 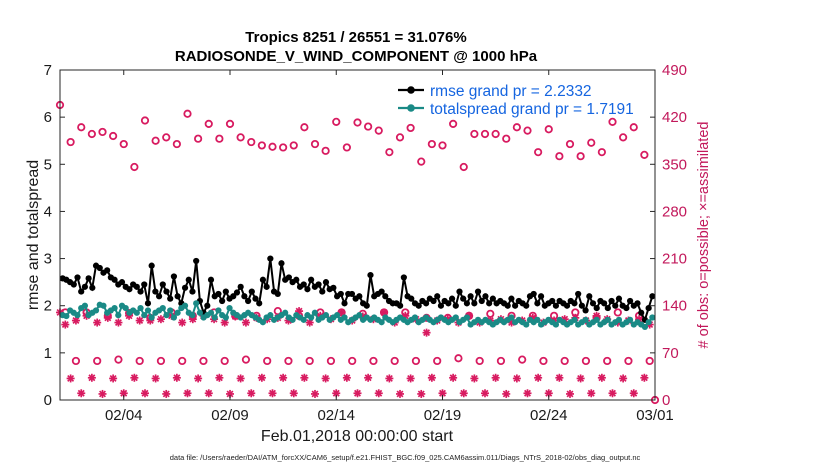 I want to click on legend-rmse-label: rmse grand pr = 2.2332, so click(x=511, y=91).